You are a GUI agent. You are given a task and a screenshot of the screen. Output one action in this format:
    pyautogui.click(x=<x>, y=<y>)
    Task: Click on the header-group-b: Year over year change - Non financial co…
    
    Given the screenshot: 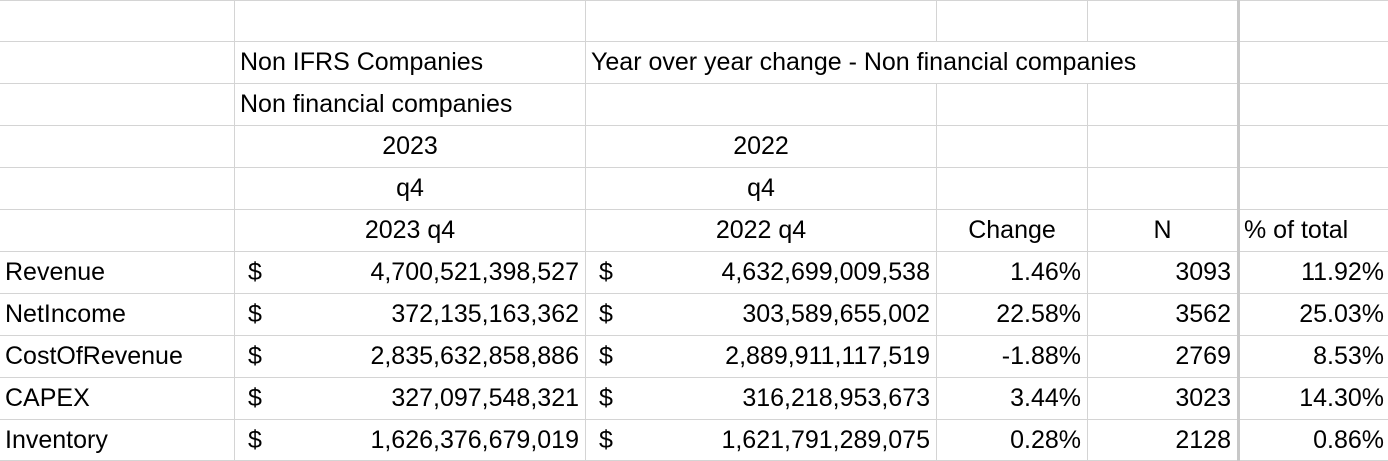 What is the action you would take?
    pyautogui.click(x=911, y=62)
    